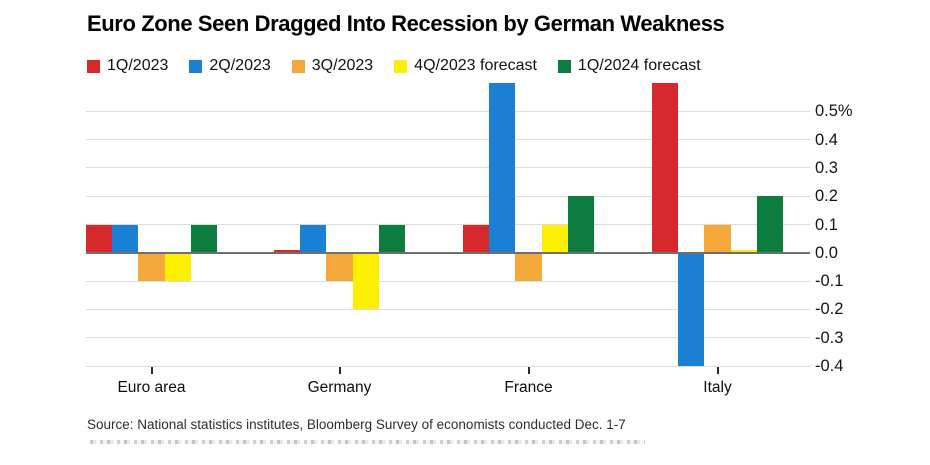 The width and height of the screenshot is (930, 465). I want to click on bar-4q-2023-forecast-euro-area, so click(177, 267).